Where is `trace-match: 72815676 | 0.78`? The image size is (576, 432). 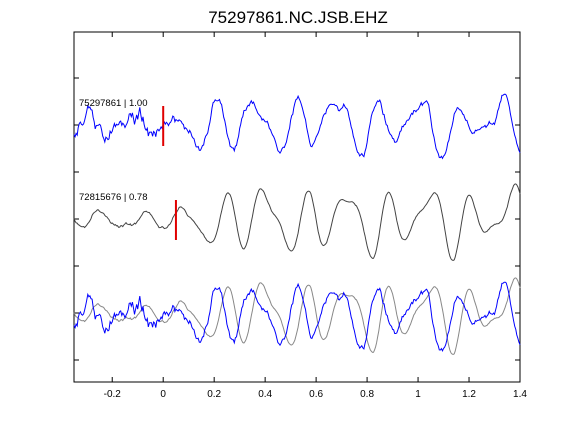
trace-match: 72815676 | 0.78 is located at coordinates (297, 222).